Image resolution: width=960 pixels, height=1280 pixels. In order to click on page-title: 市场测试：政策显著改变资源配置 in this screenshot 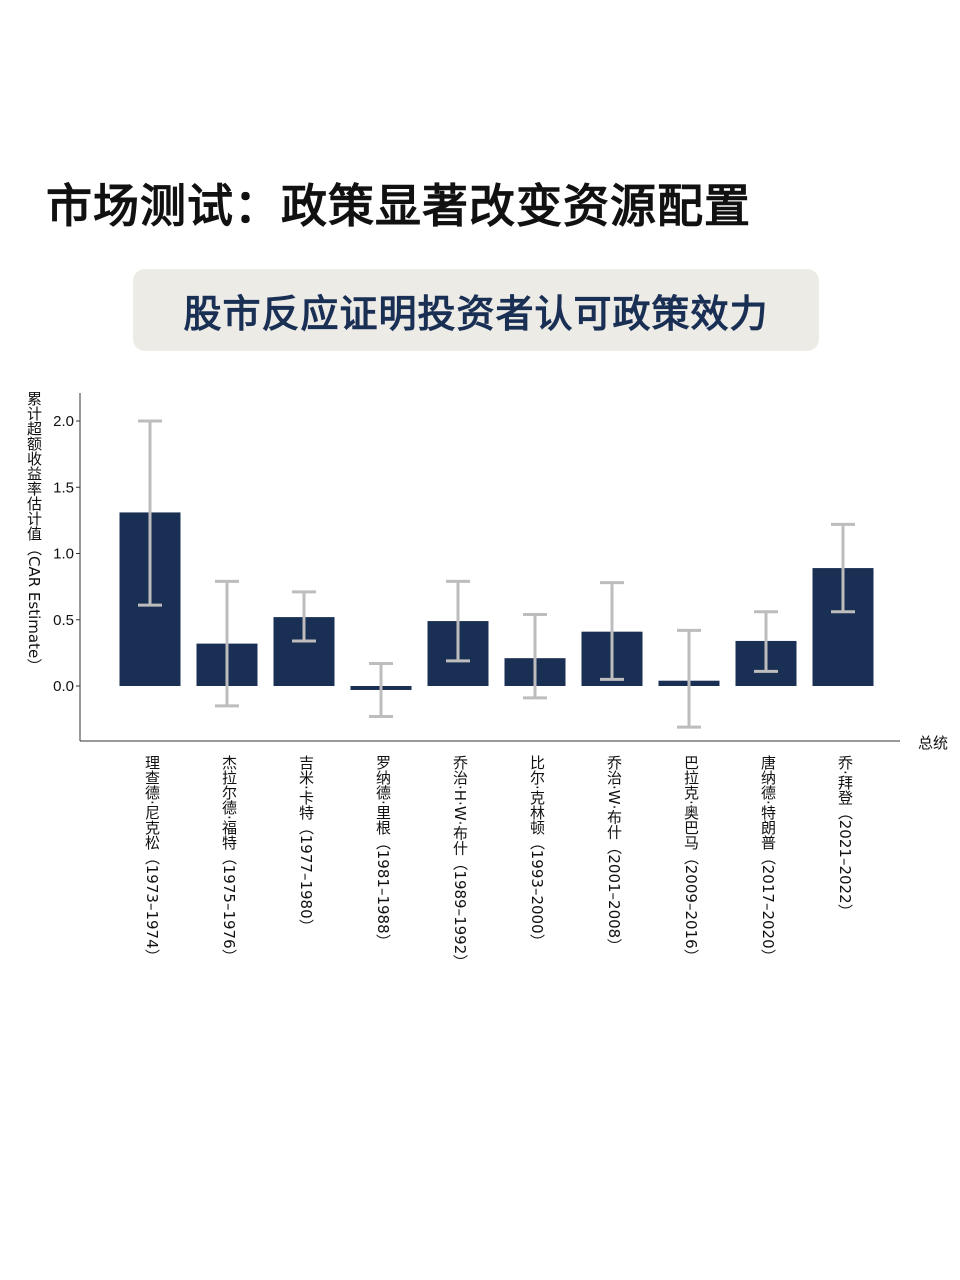, I will do `click(398, 206)`.